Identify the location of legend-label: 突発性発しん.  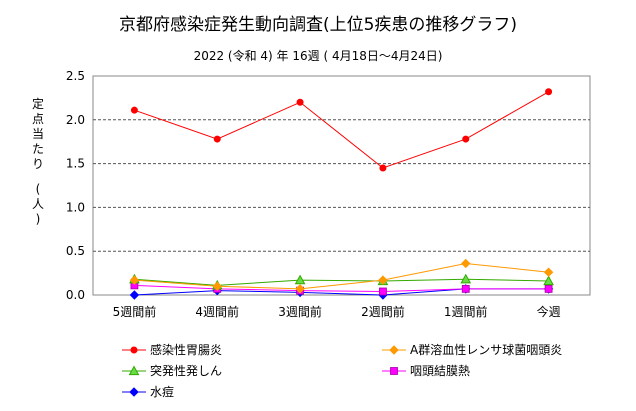
(186, 370).